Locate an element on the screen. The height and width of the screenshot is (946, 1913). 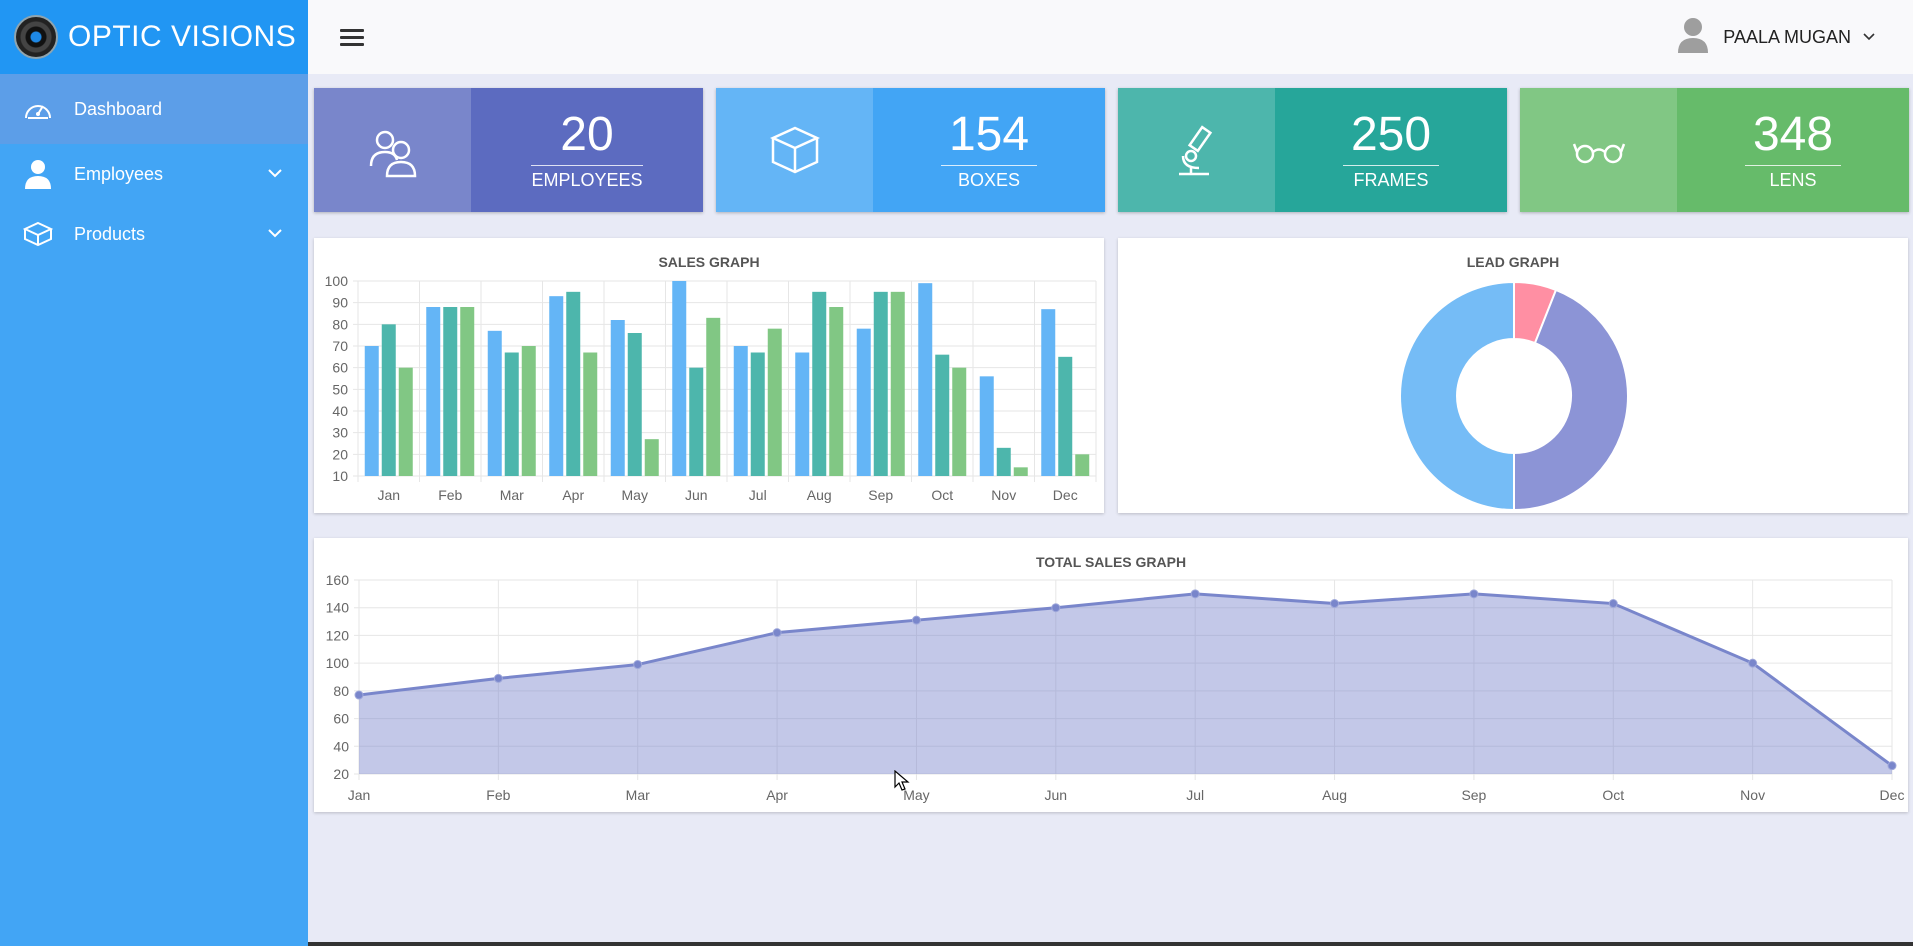
x-tick-label: Aug is located at coordinates (819, 495).